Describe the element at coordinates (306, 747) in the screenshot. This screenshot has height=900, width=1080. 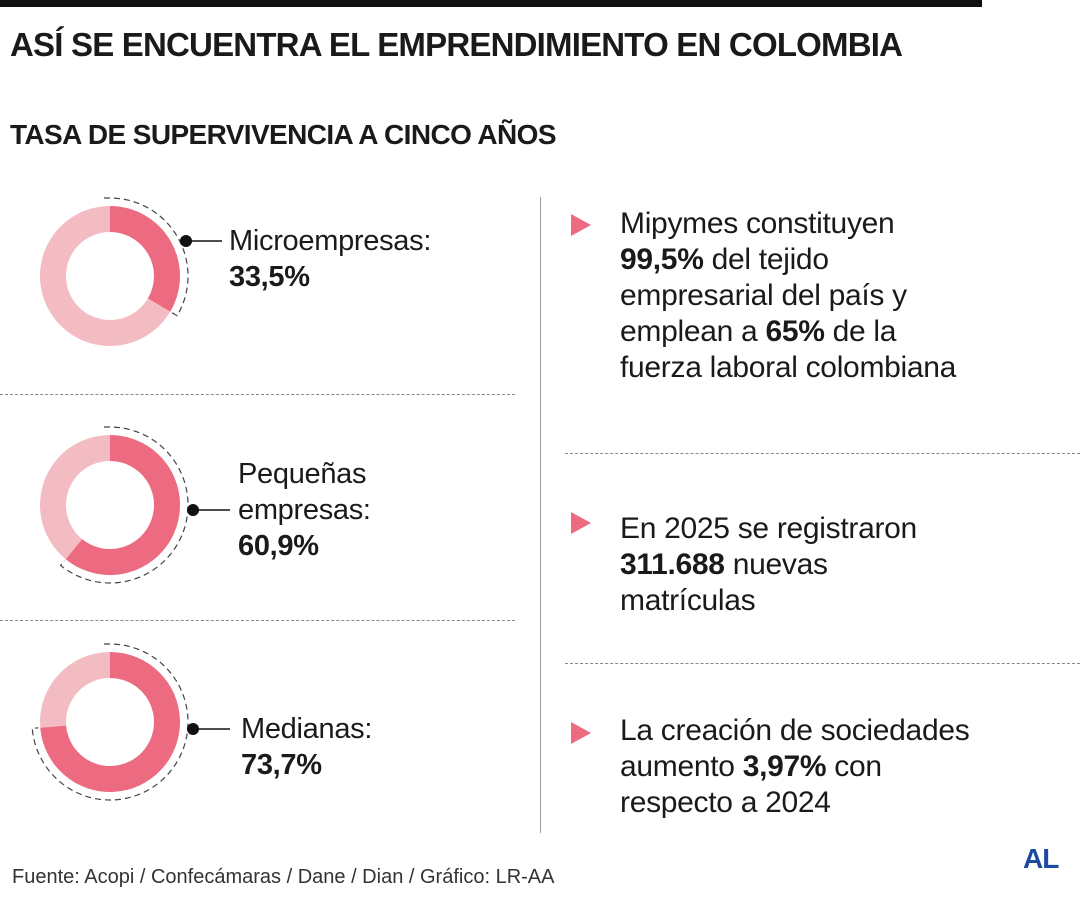
I see `label-medianas: Medianas: 73,7%` at that location.